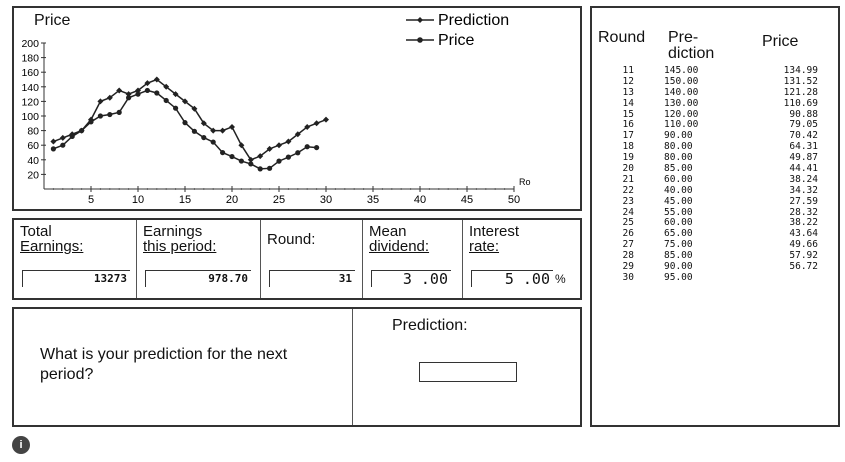 Image resolution: width=845 pixels, height=462 pixels. I want to click on cell-price: 131.52, so click(800, 81).